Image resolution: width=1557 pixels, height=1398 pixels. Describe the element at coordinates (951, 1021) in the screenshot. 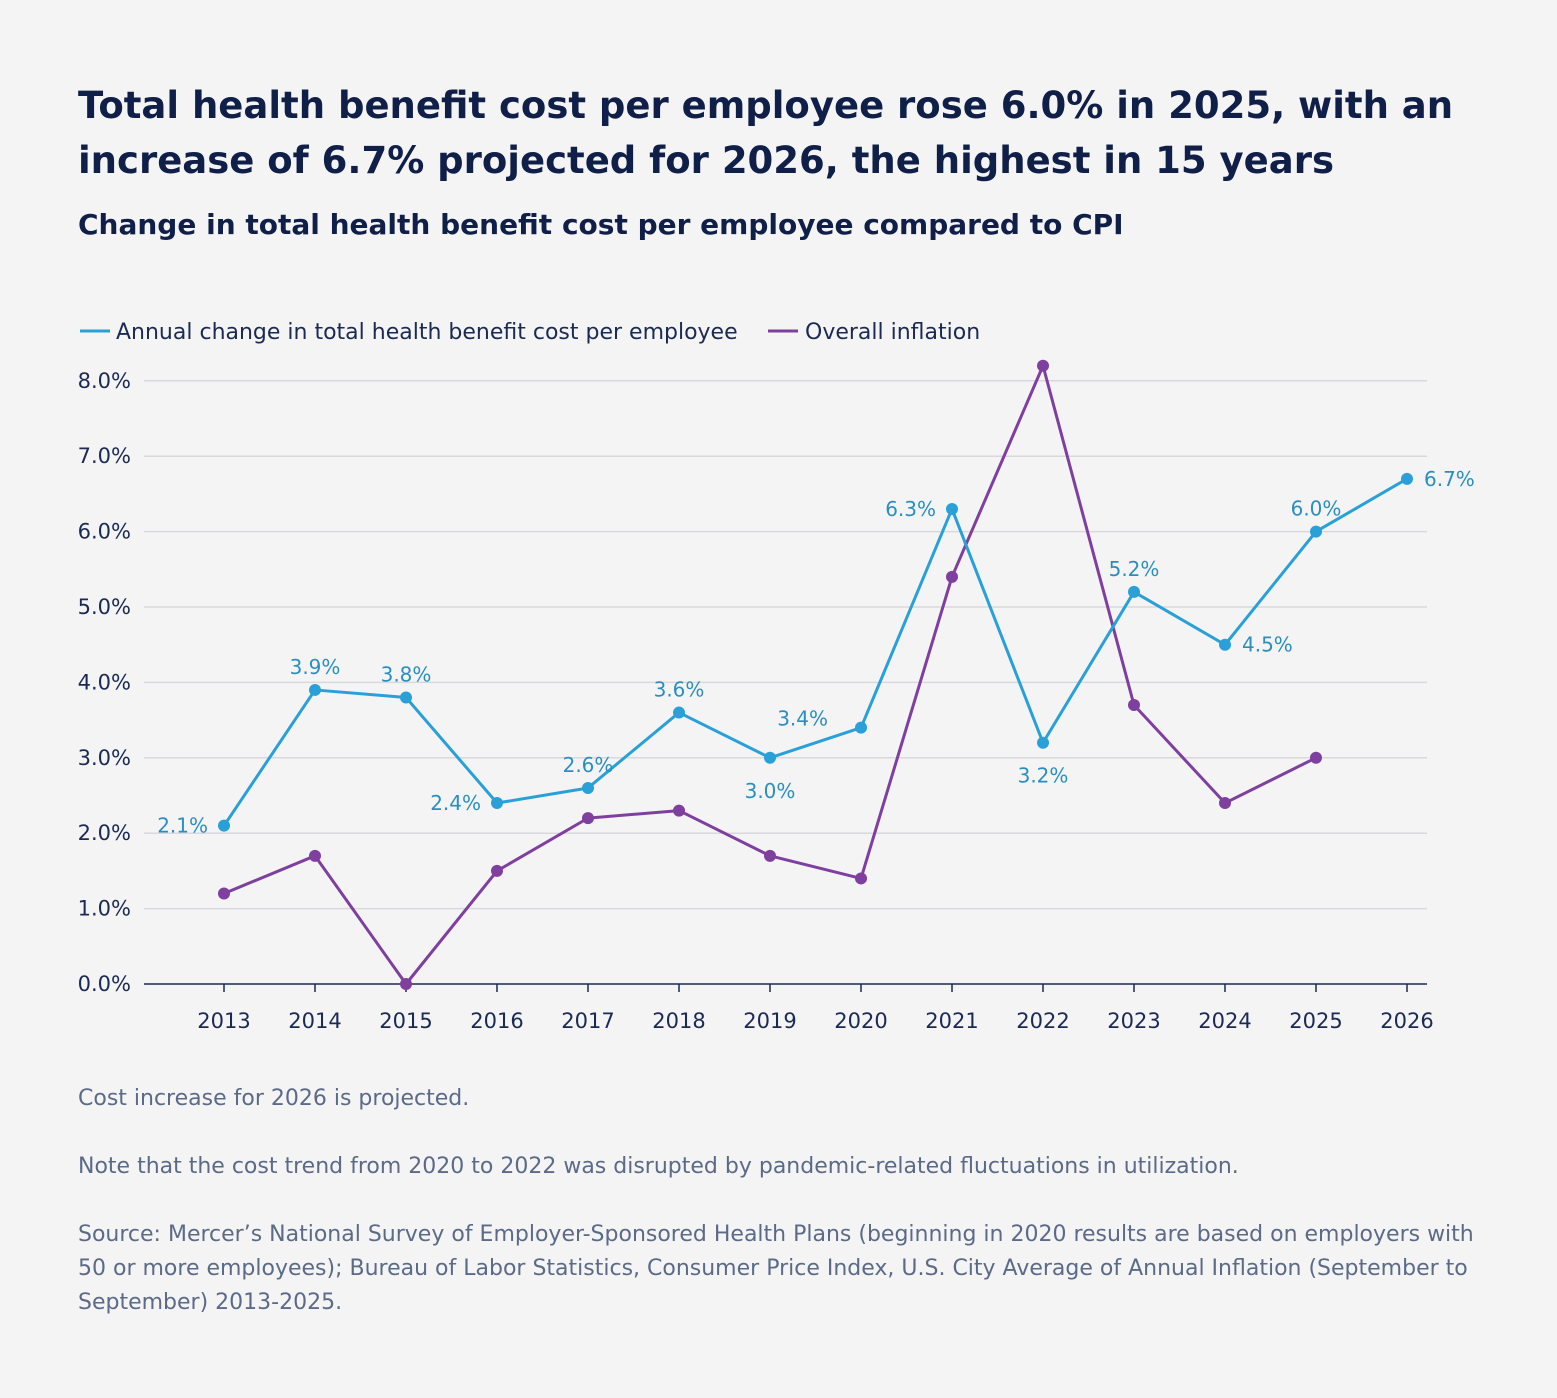

I see `x-tick-label: 2021` at that location.